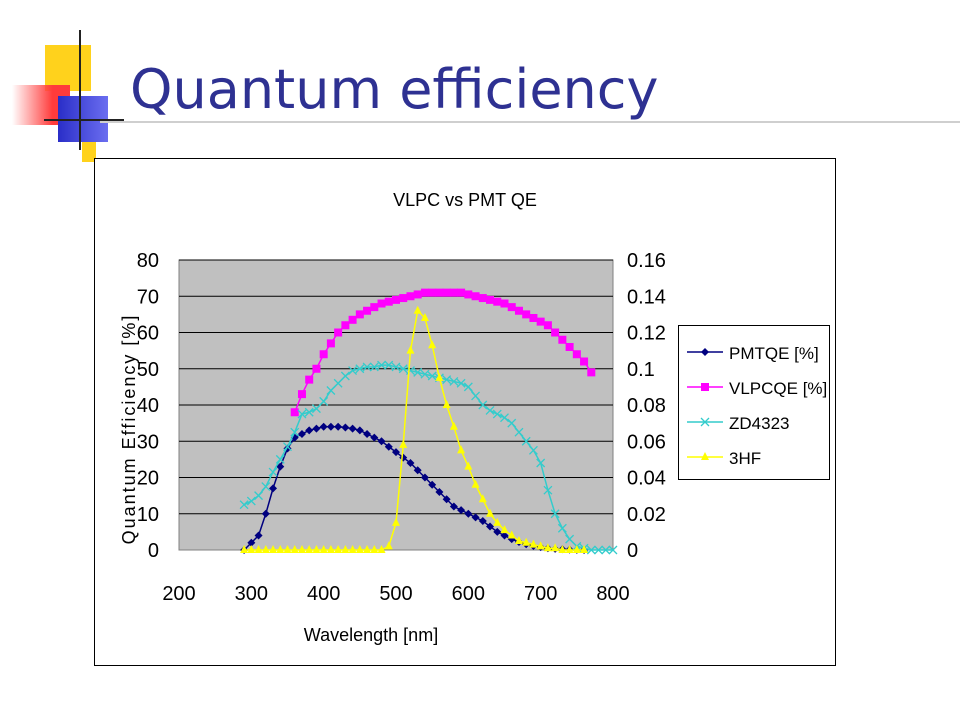  Describe the element at coordinates (646, 261) in the screenshot. I see `y2-tick-label: 0.16` at that location.